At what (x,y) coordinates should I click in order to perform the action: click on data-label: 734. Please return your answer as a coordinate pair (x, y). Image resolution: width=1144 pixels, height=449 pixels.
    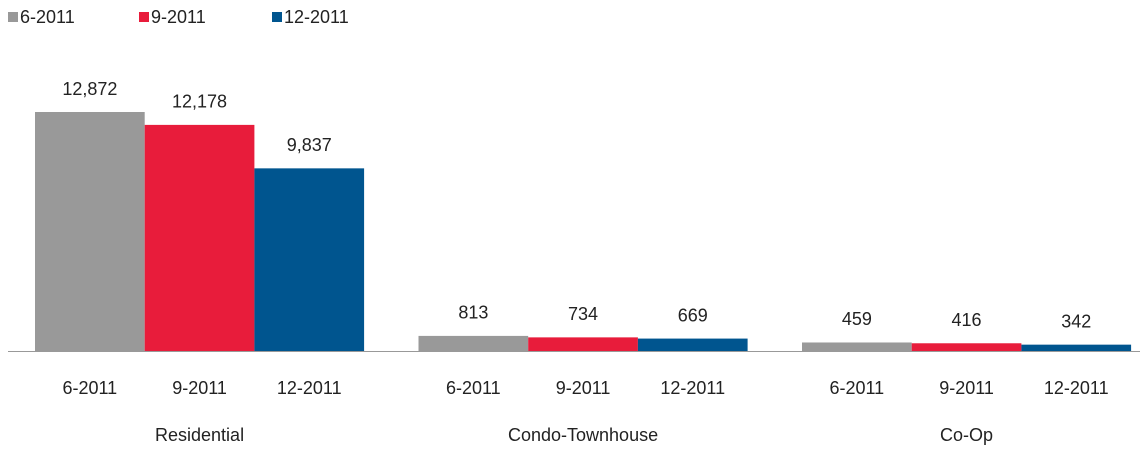
    Looking at the image, I should click on (583, 314).